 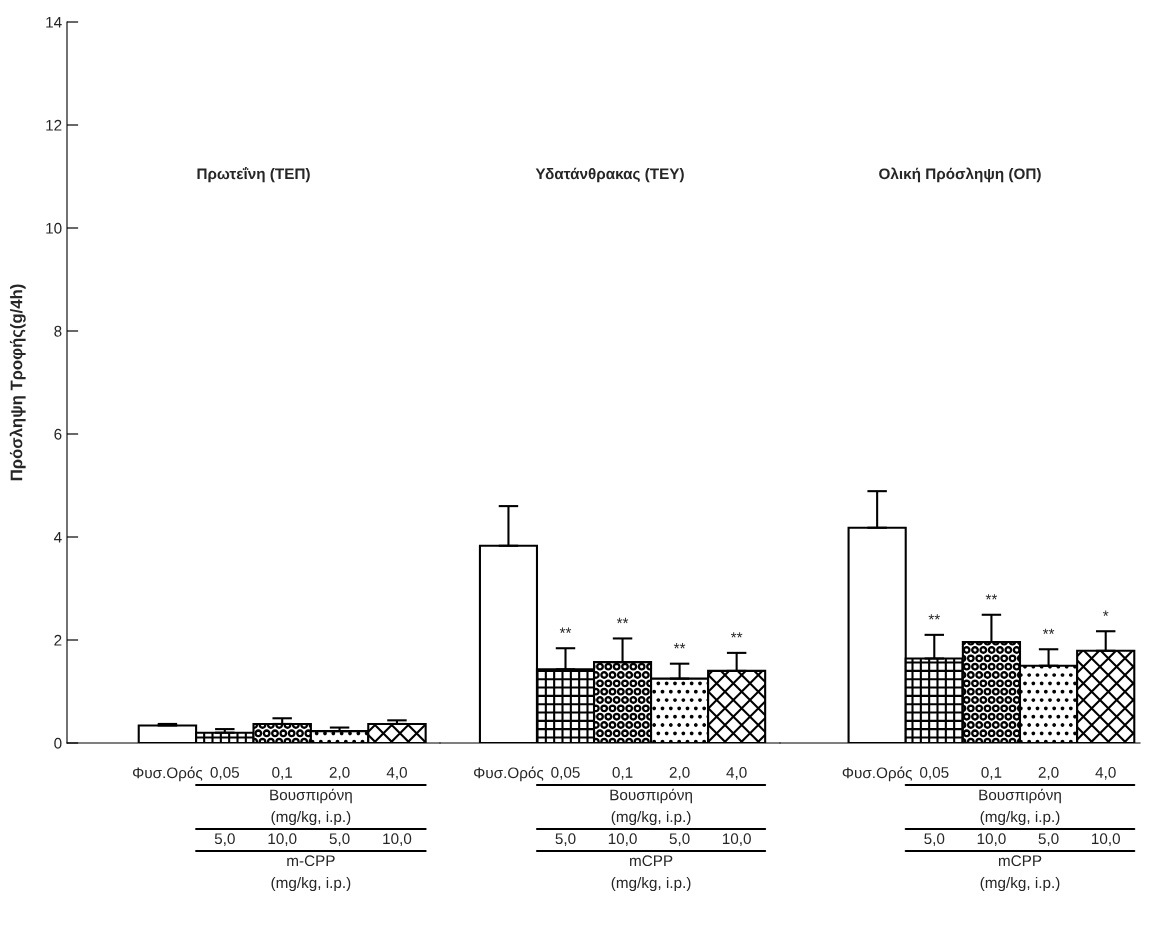 I want to click on y-axis-title: Πρόσληψη Τροφής(g/4h), so click(x=17, y=382).